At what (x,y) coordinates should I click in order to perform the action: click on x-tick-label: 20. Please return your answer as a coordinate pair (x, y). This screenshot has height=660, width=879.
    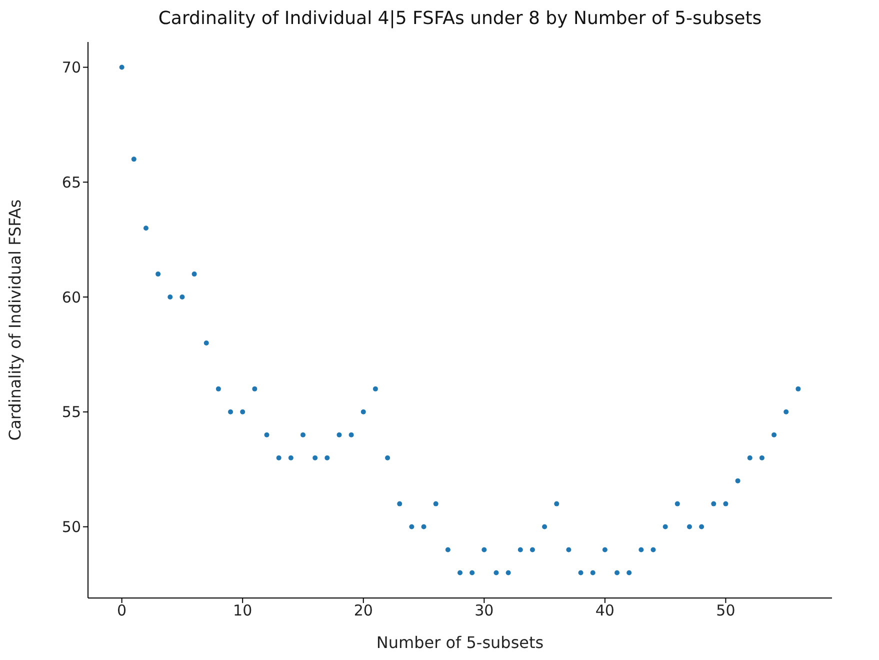
    Looking at the image, I should click on (363, 611).